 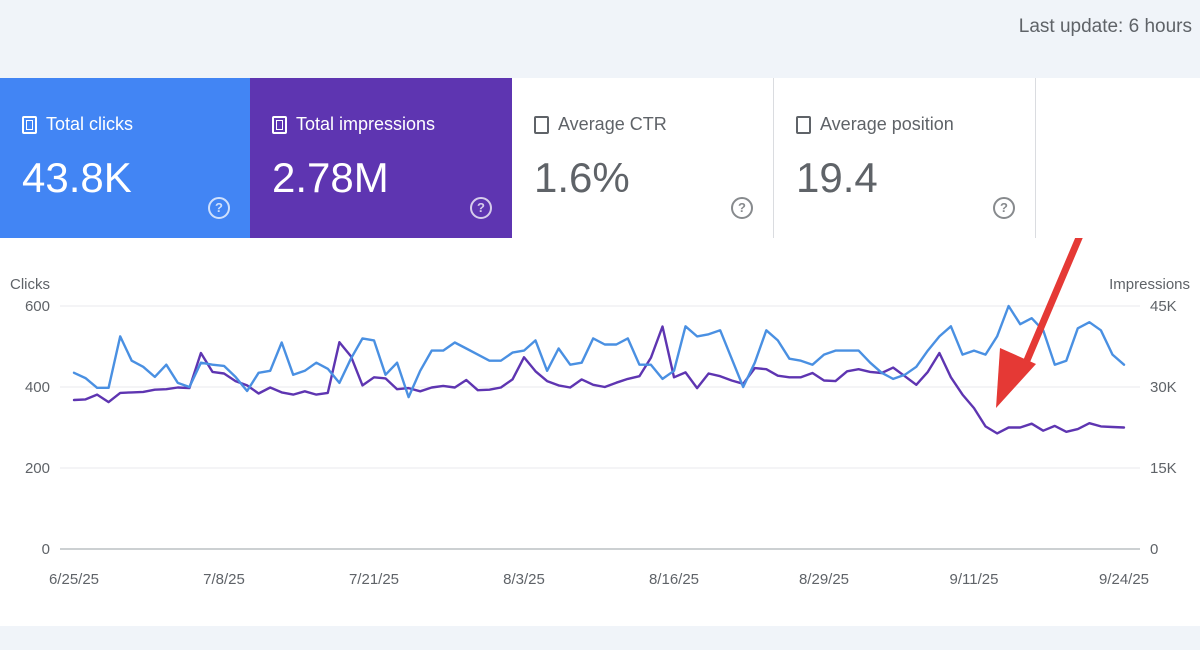 I want to click on card-value: 19.4, so click(x=837, y=177).